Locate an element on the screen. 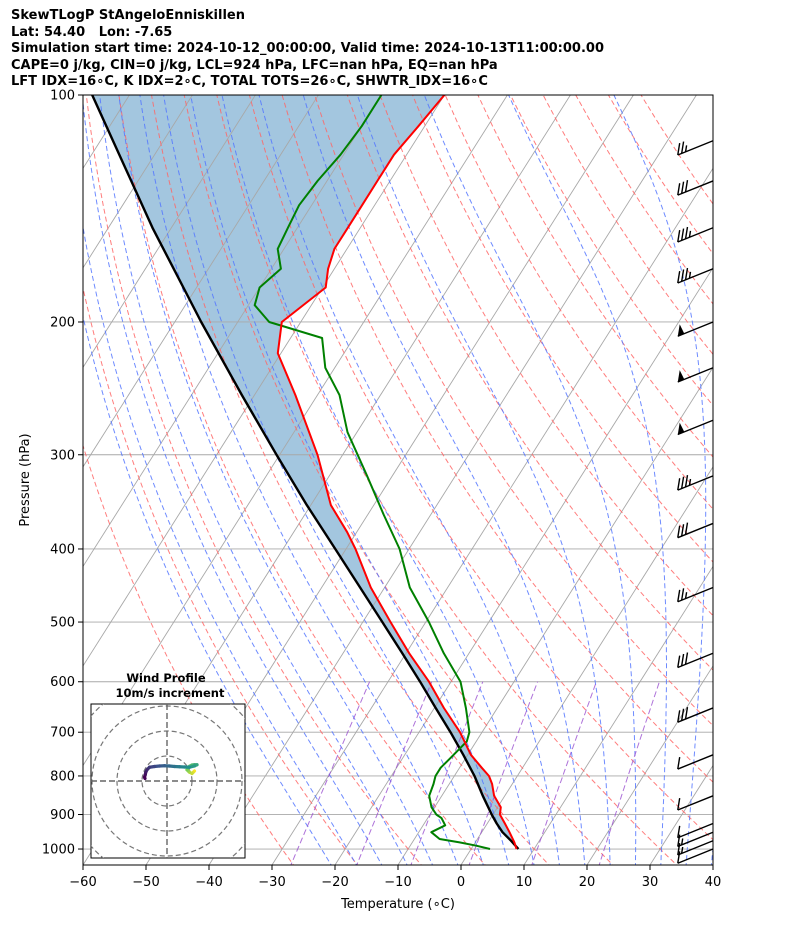  title-line-station: SkewTLogP StAngeloEnniskillen is located at coordinates (128, 15).